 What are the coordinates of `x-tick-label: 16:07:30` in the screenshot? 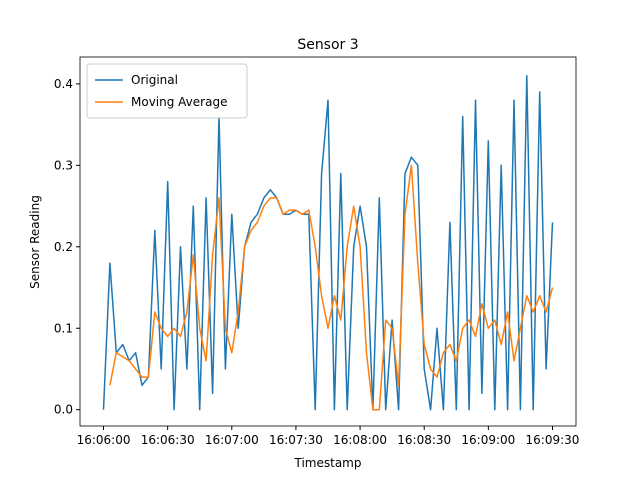 It's located at (296, 440).